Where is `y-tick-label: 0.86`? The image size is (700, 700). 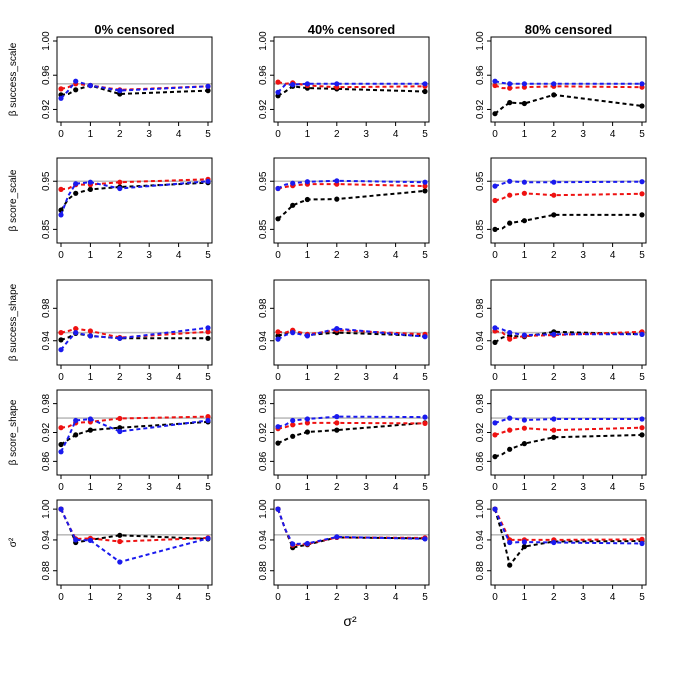 y-tick-label: 0.86 is located at coordinates (480, 461).